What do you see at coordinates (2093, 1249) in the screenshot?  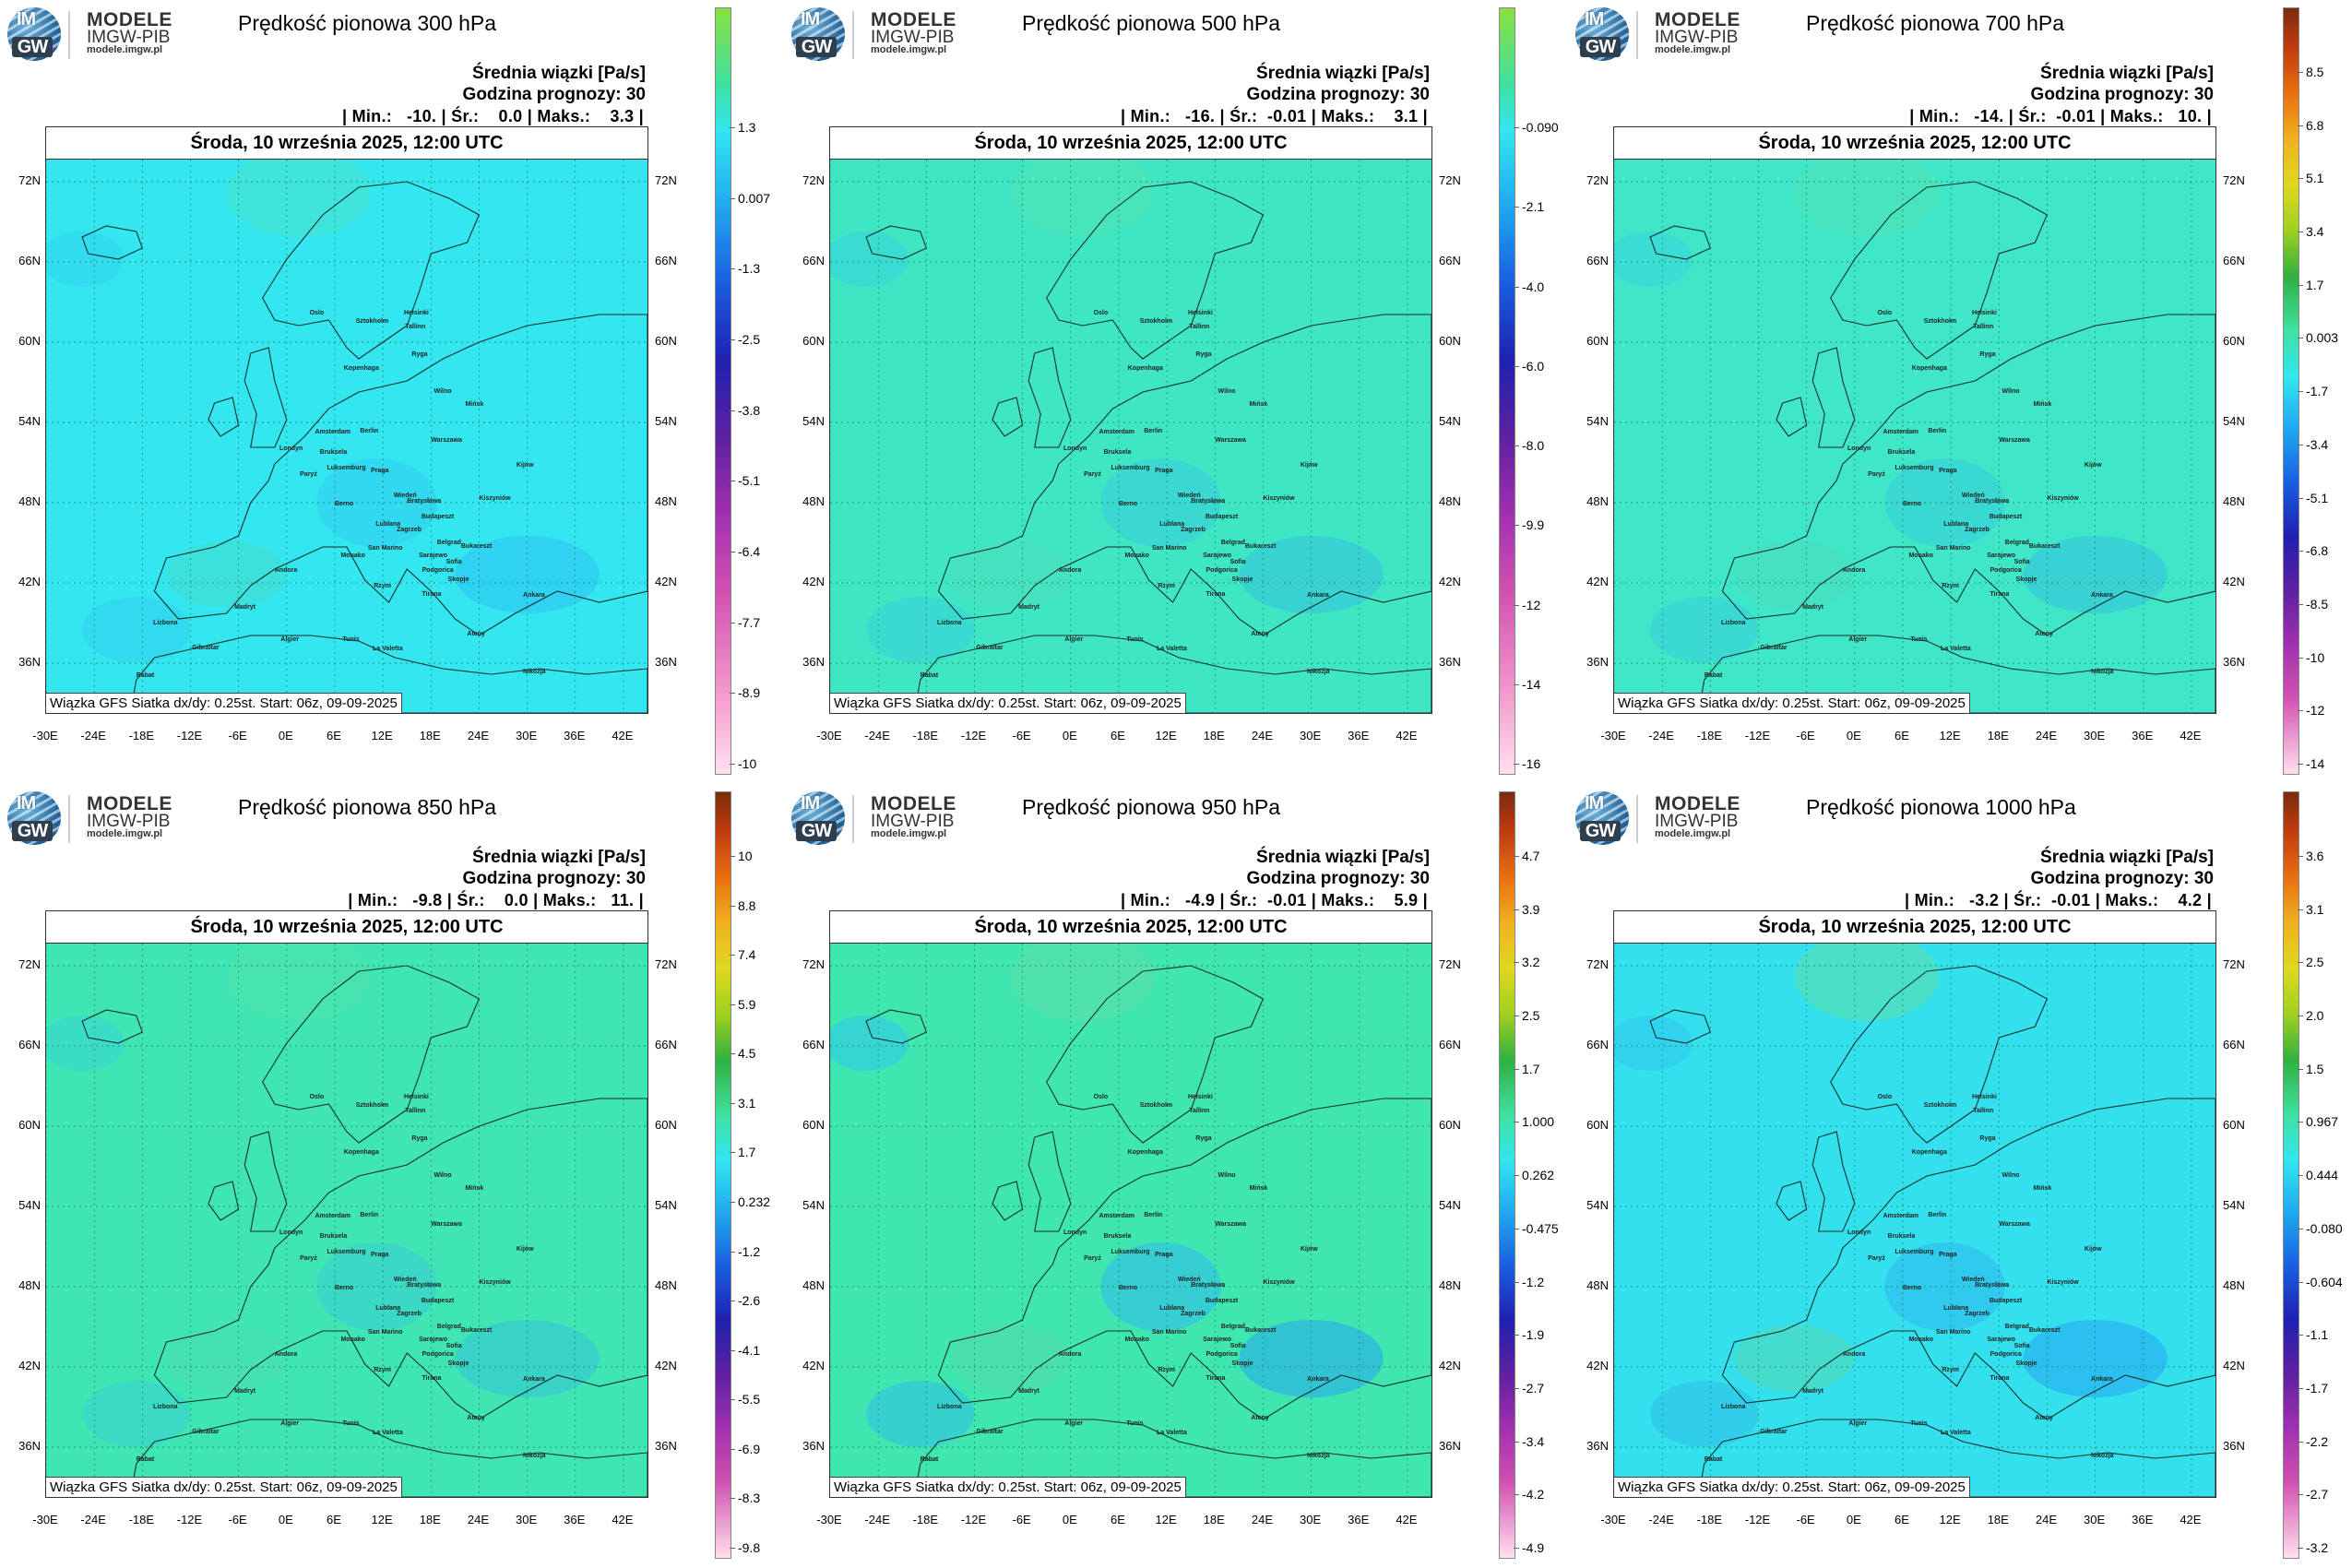 I see `city-label: Kijów` at bounding box center [2093, 1249].